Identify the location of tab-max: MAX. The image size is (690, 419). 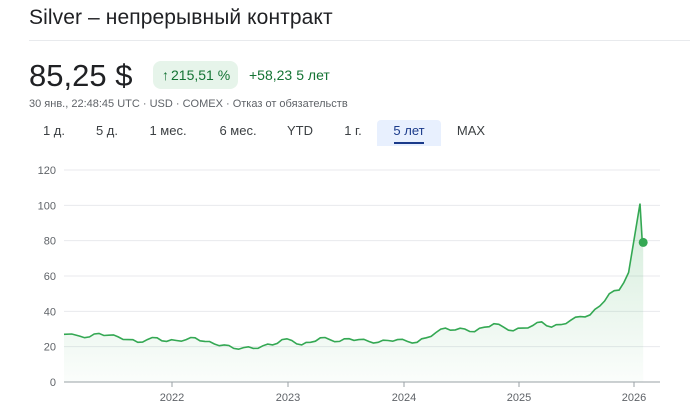
(471, 130).